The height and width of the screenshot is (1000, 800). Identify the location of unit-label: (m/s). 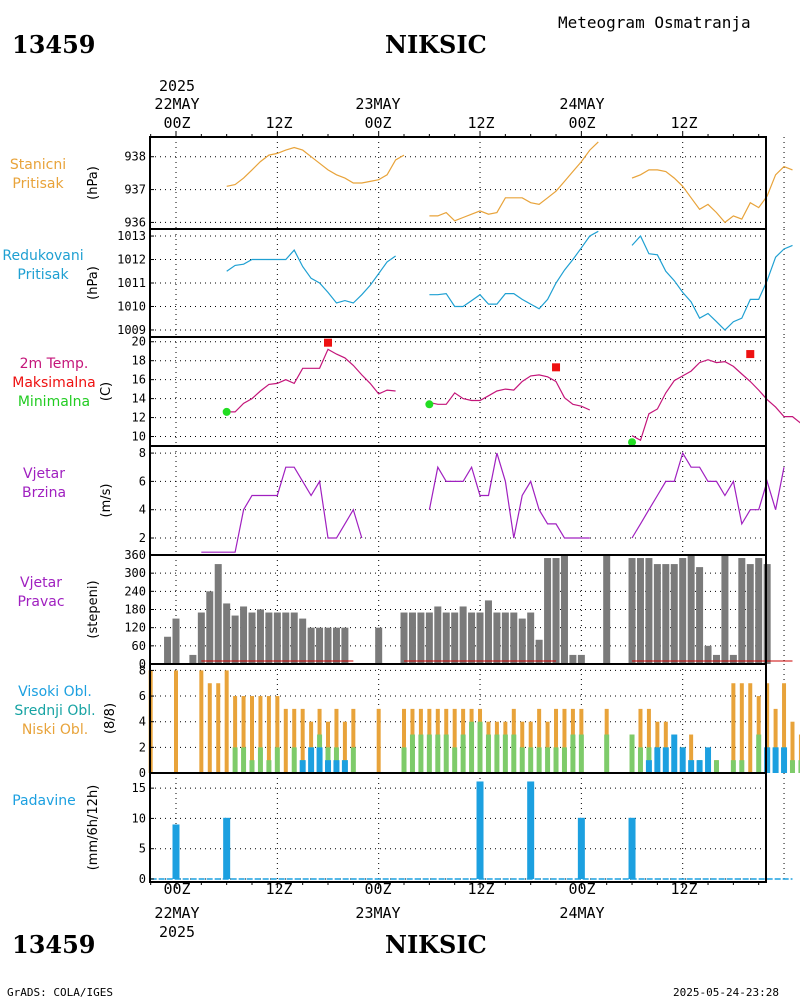
(106, 501).